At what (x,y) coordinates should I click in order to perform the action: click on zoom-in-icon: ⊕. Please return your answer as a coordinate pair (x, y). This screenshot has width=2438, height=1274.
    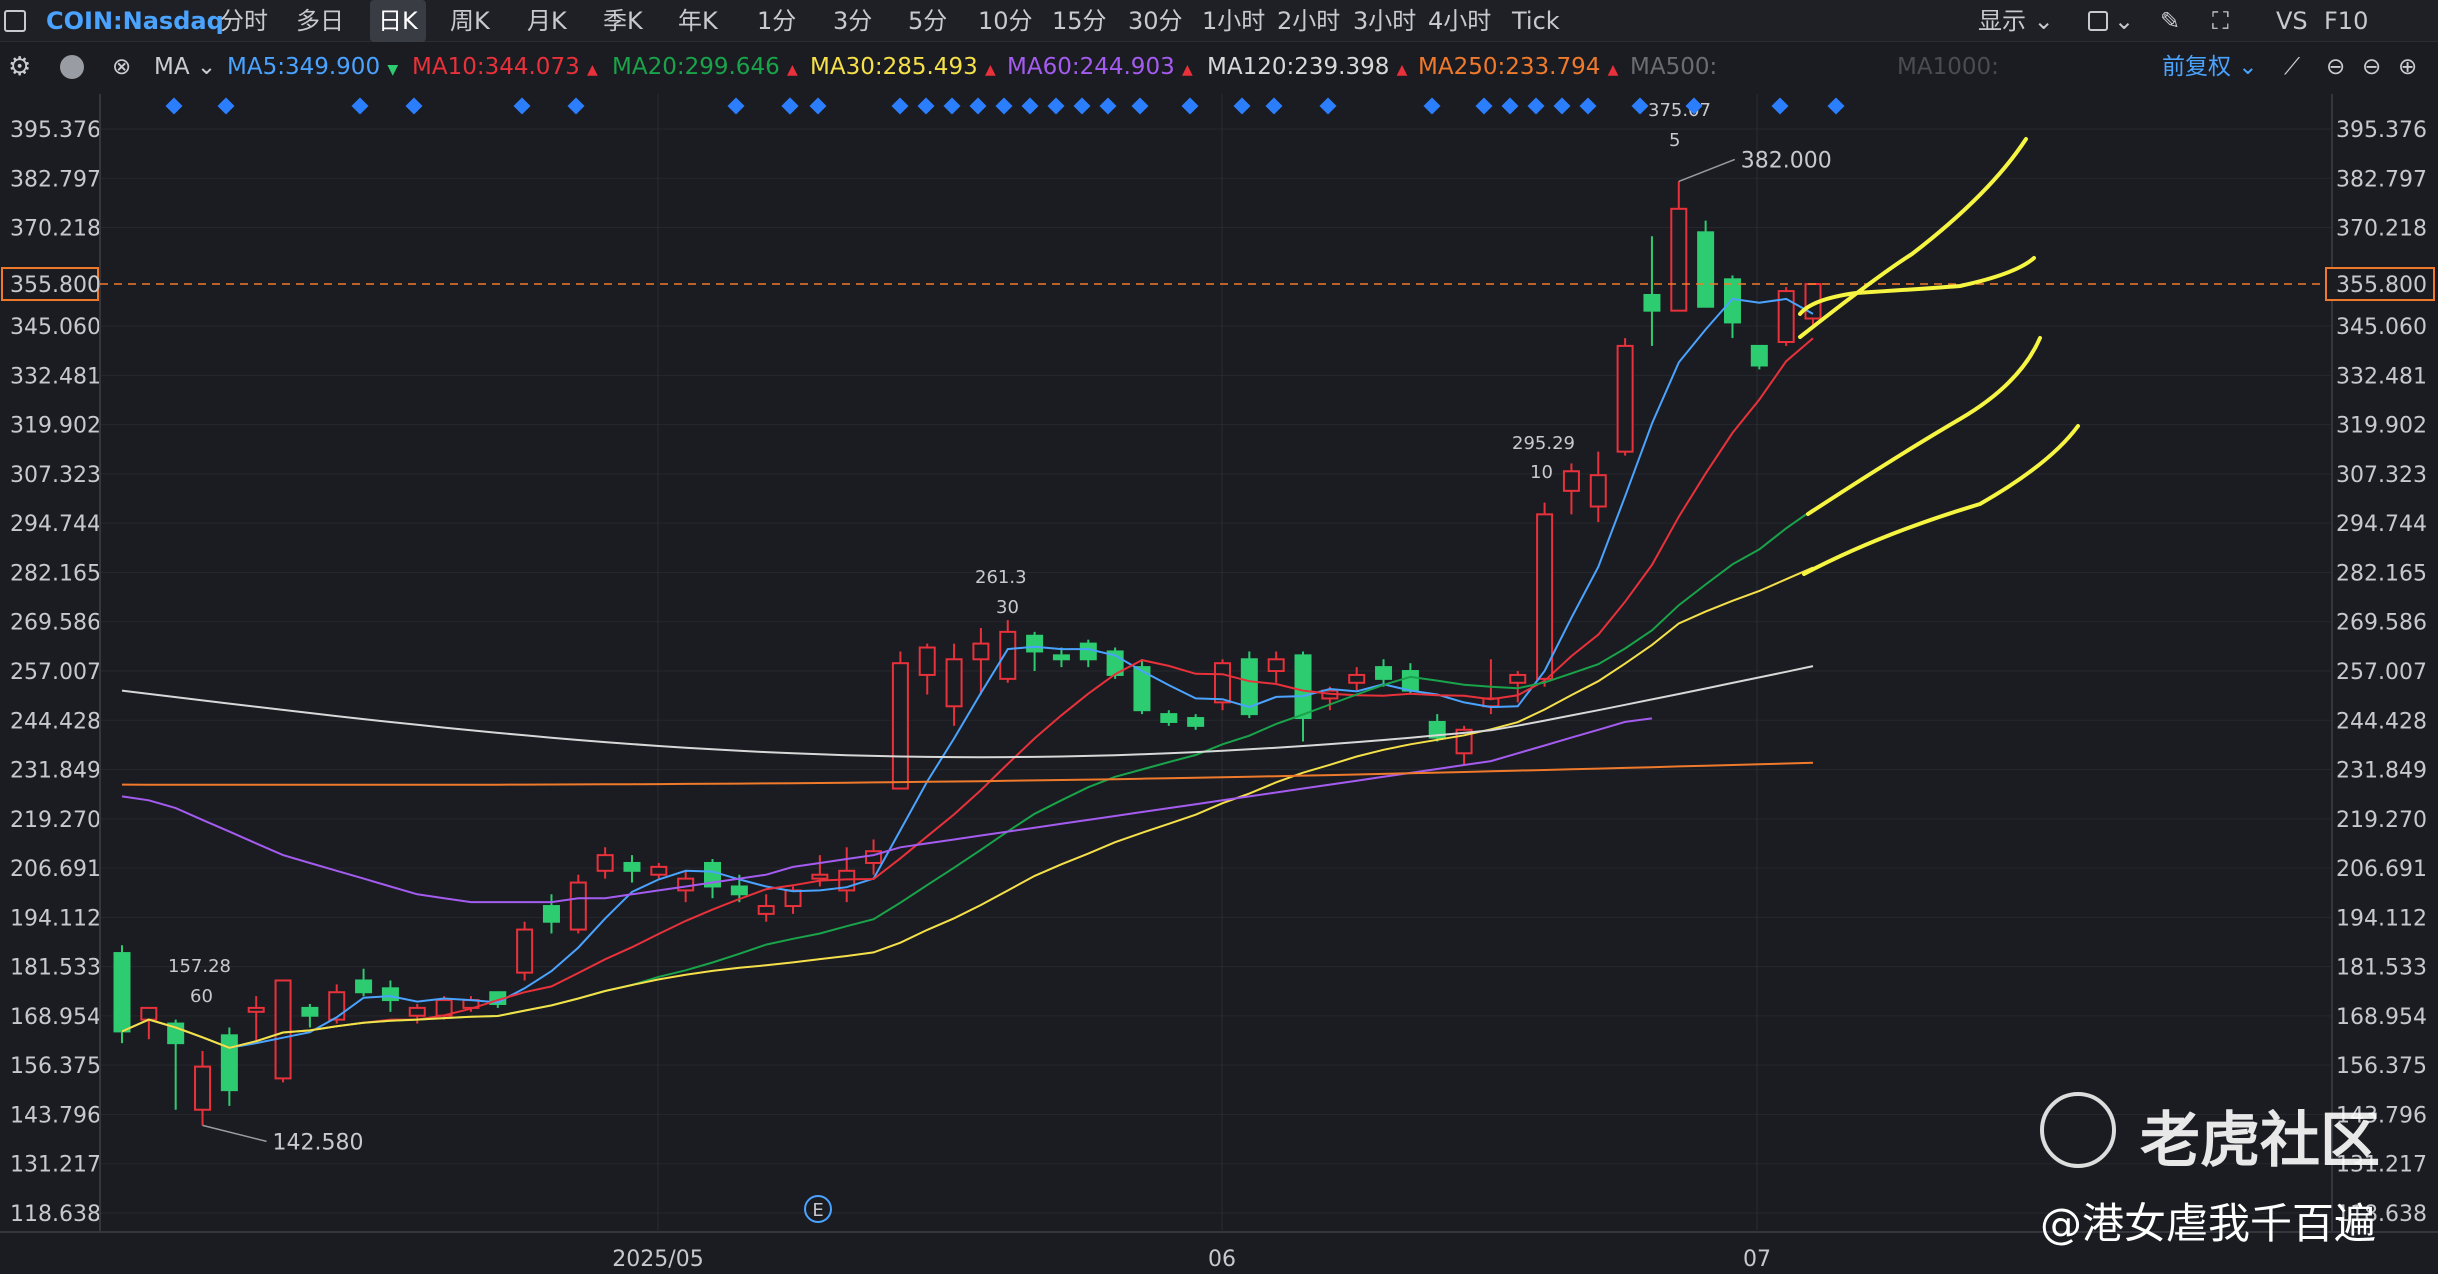
    Looking at the image, I should click on (2408, 67).